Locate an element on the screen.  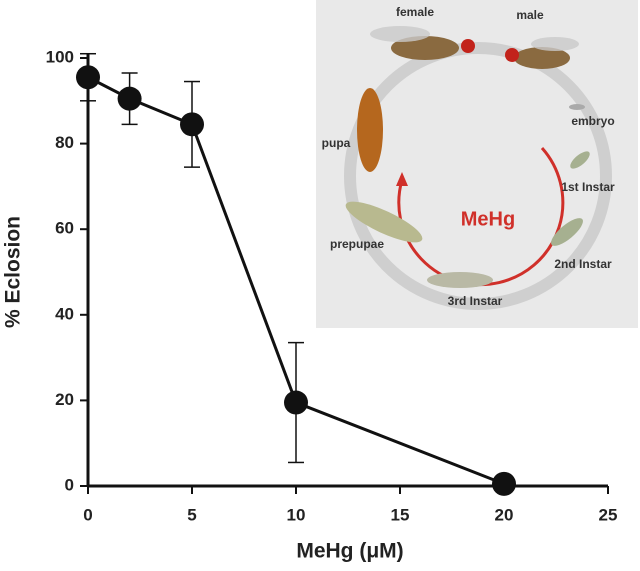
x-tick-label: 0 is located at coordinates (87, 514).